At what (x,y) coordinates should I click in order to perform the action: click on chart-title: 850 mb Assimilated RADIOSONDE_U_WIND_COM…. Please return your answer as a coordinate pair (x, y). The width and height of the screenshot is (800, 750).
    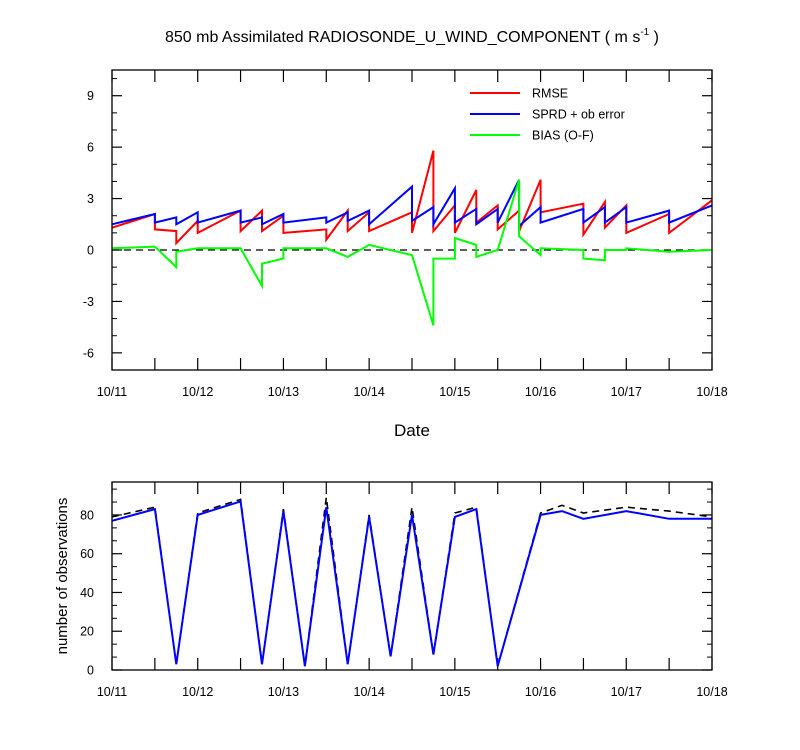
    Looking at the image, I should click on (412, 36).